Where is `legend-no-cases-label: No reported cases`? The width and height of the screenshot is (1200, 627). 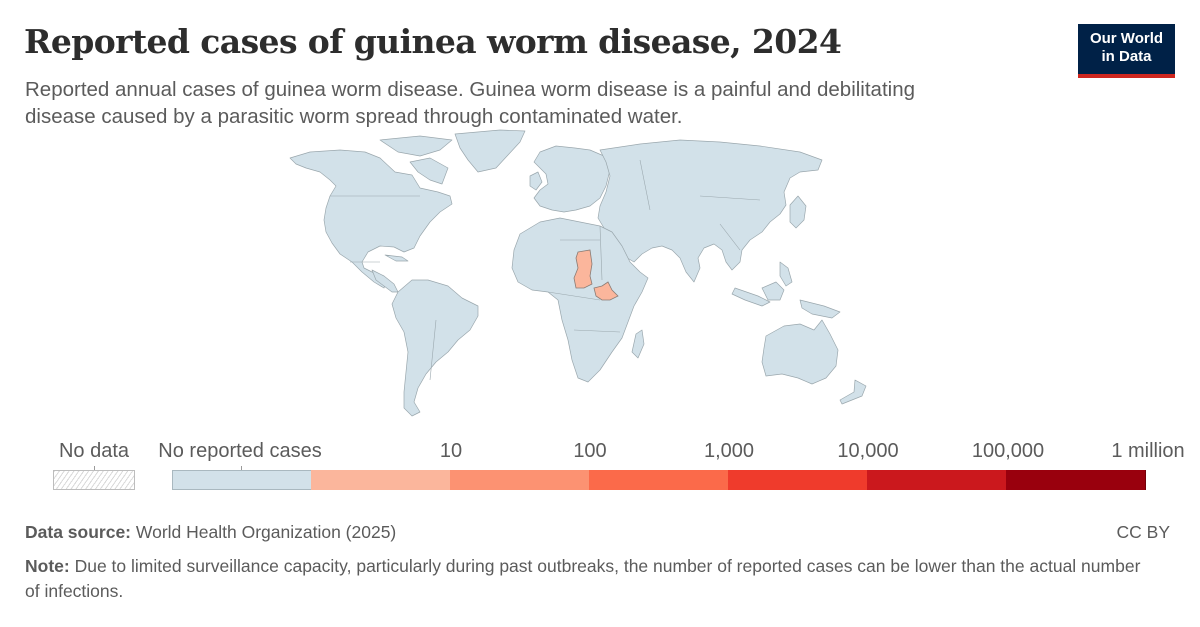
legend-no-cases-label: No reported cases is located at coordinates (240, 451).